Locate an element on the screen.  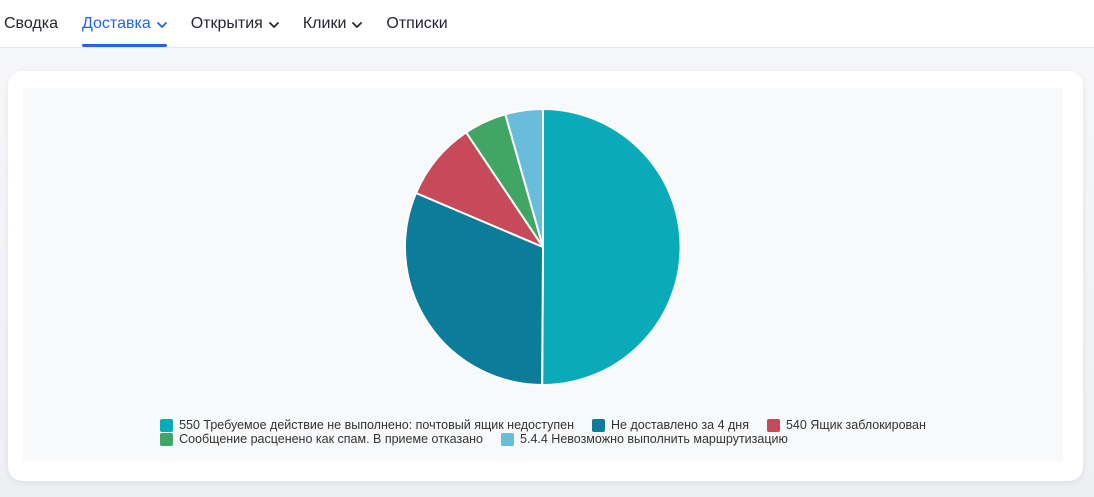
tab-label: Открытия is located at coordinates (226, 23).